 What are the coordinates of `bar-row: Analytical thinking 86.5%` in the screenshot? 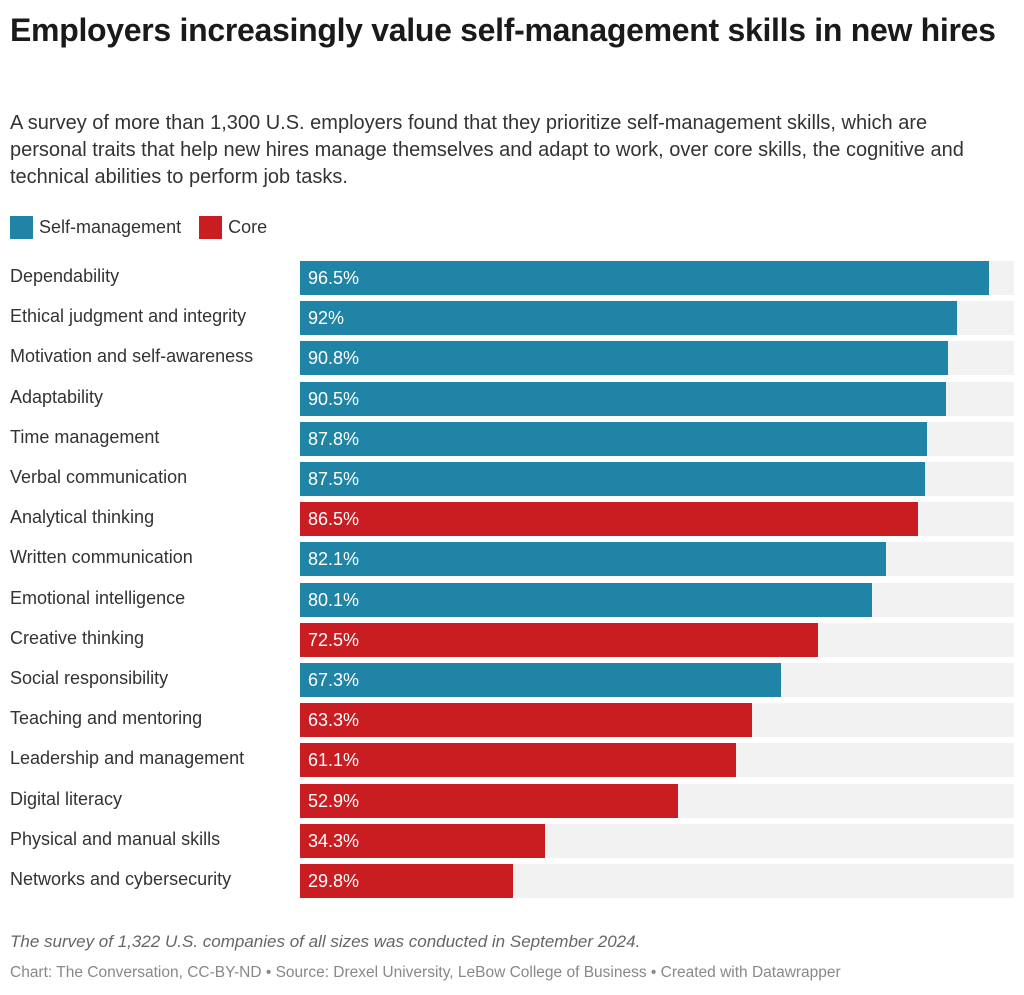 It's located at (512, 519).